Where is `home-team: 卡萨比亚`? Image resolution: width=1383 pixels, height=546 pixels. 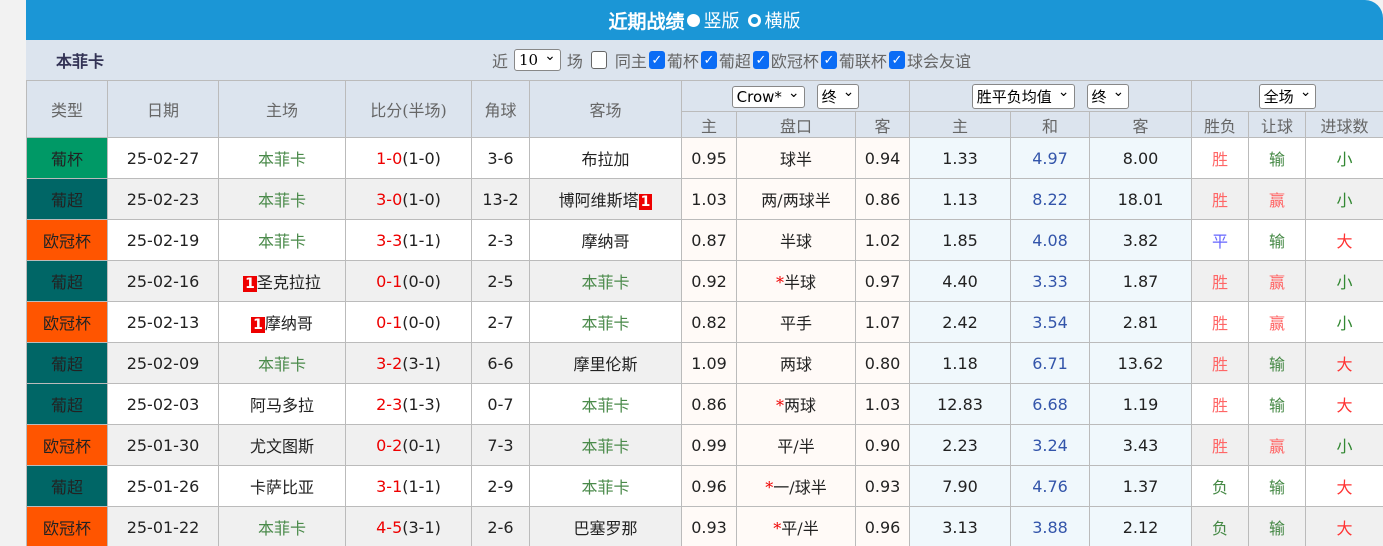
home-team: 卡萨比亚 is located at coordinates (282, 486).